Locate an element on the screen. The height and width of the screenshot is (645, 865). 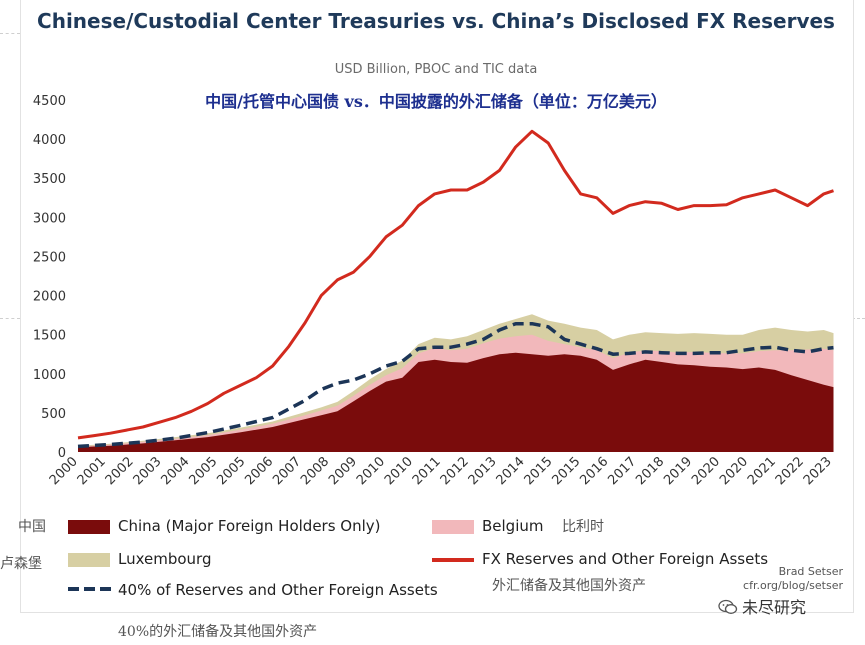
annotation-cn-fx: 外汇储备及其他国外资产 is located at coordinates (569, 586).